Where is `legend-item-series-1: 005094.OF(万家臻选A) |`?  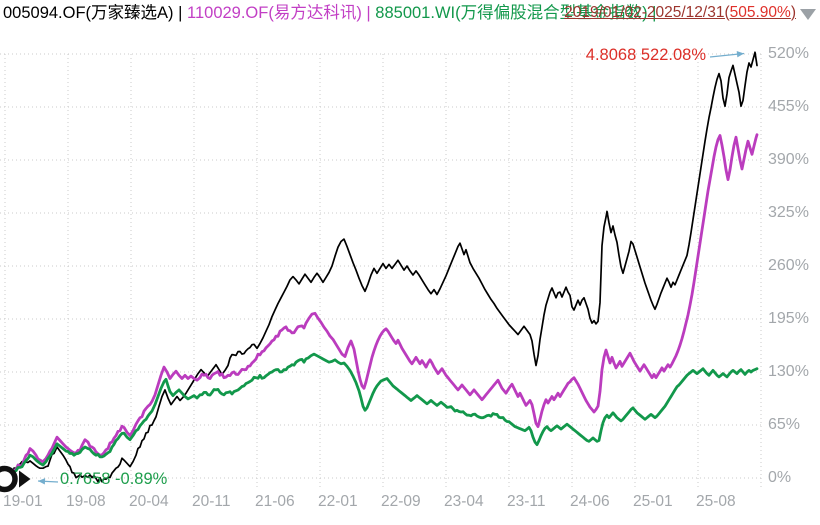
legend-item-series-1: 005094.OF(万家臻选A) | is located at coordinates (95, 13).